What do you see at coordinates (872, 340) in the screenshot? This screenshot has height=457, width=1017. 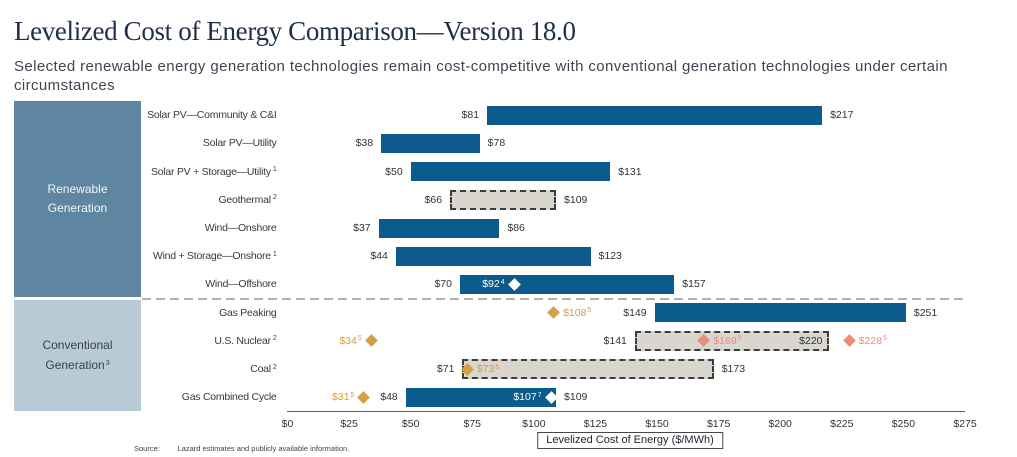 I see `marker-value-label: $2285` at bounding box center [872, 340].